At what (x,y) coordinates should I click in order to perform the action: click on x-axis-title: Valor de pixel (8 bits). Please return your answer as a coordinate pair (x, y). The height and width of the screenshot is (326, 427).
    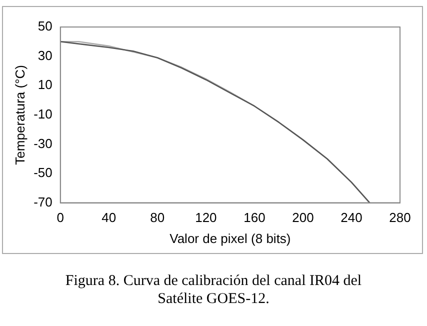
    Looking at the image, I should click on (230, 238).